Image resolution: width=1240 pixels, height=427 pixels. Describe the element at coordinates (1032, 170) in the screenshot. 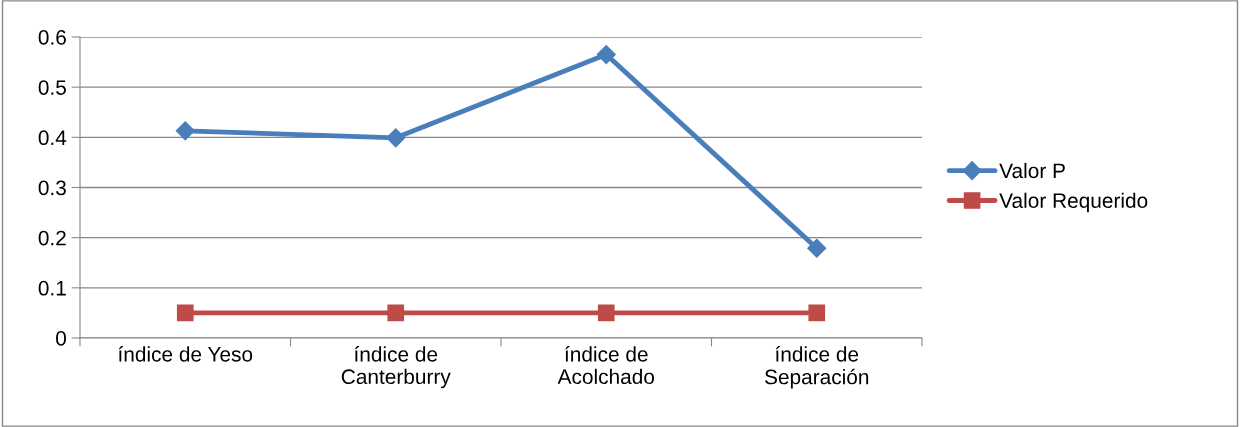

I see `legend-label: Valor P` at that location.